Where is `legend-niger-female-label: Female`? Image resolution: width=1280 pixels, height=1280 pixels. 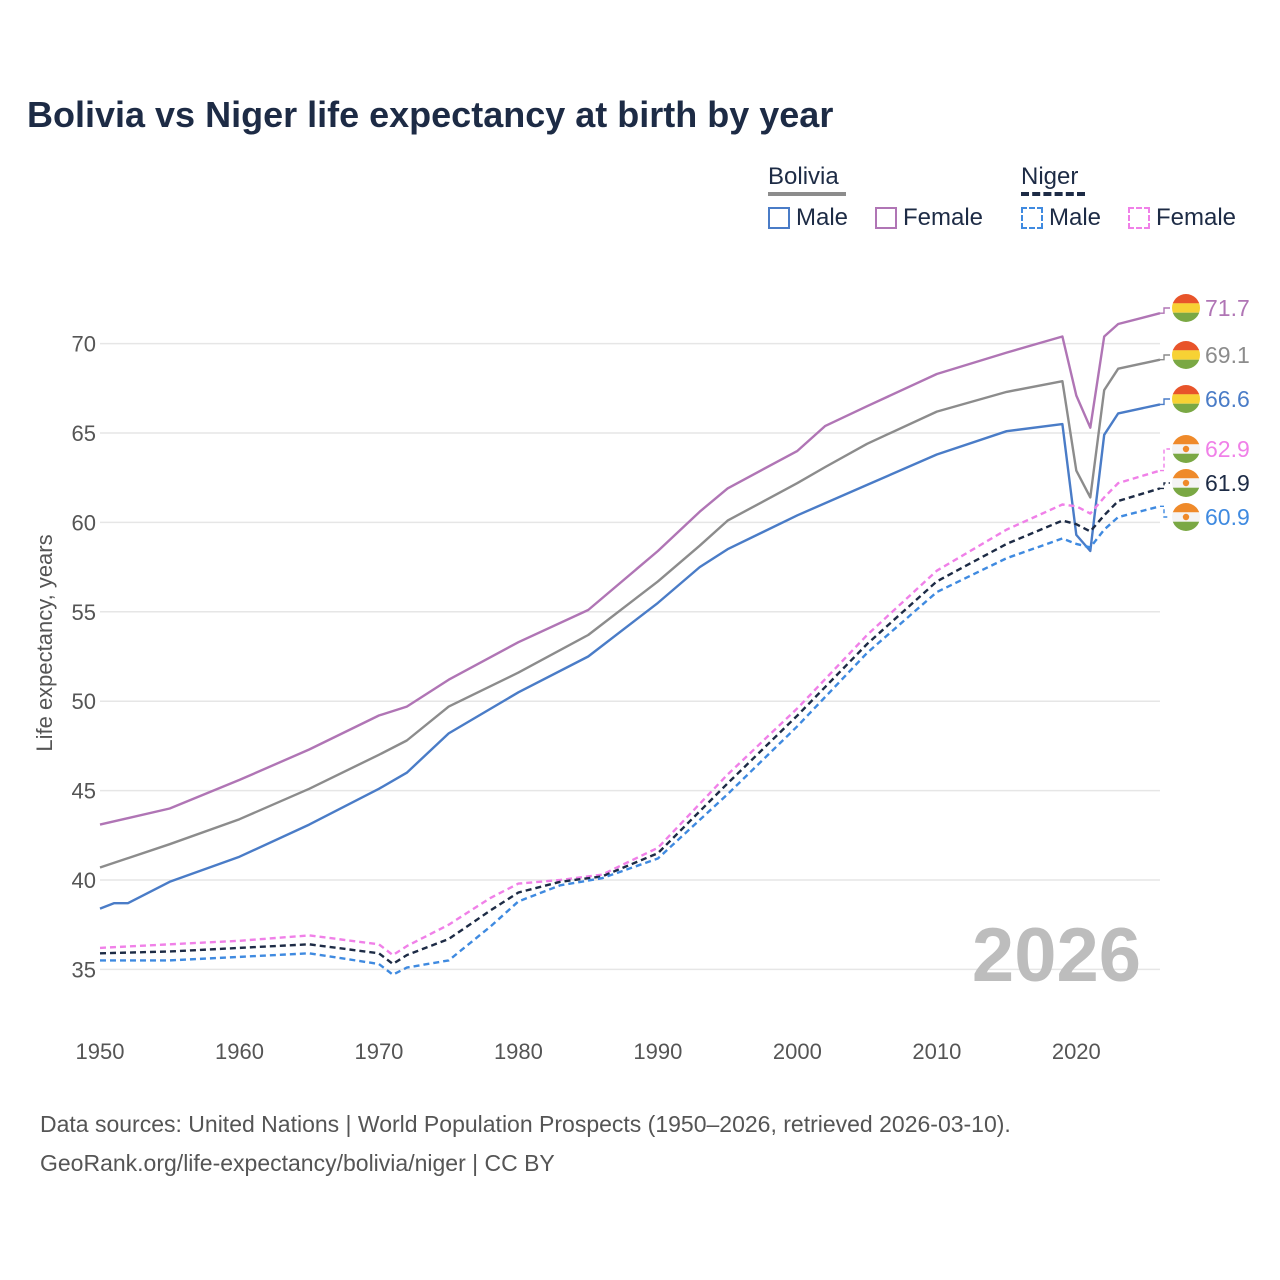 legend-niger-female-label: Female is located at coordinates (1196, 217).